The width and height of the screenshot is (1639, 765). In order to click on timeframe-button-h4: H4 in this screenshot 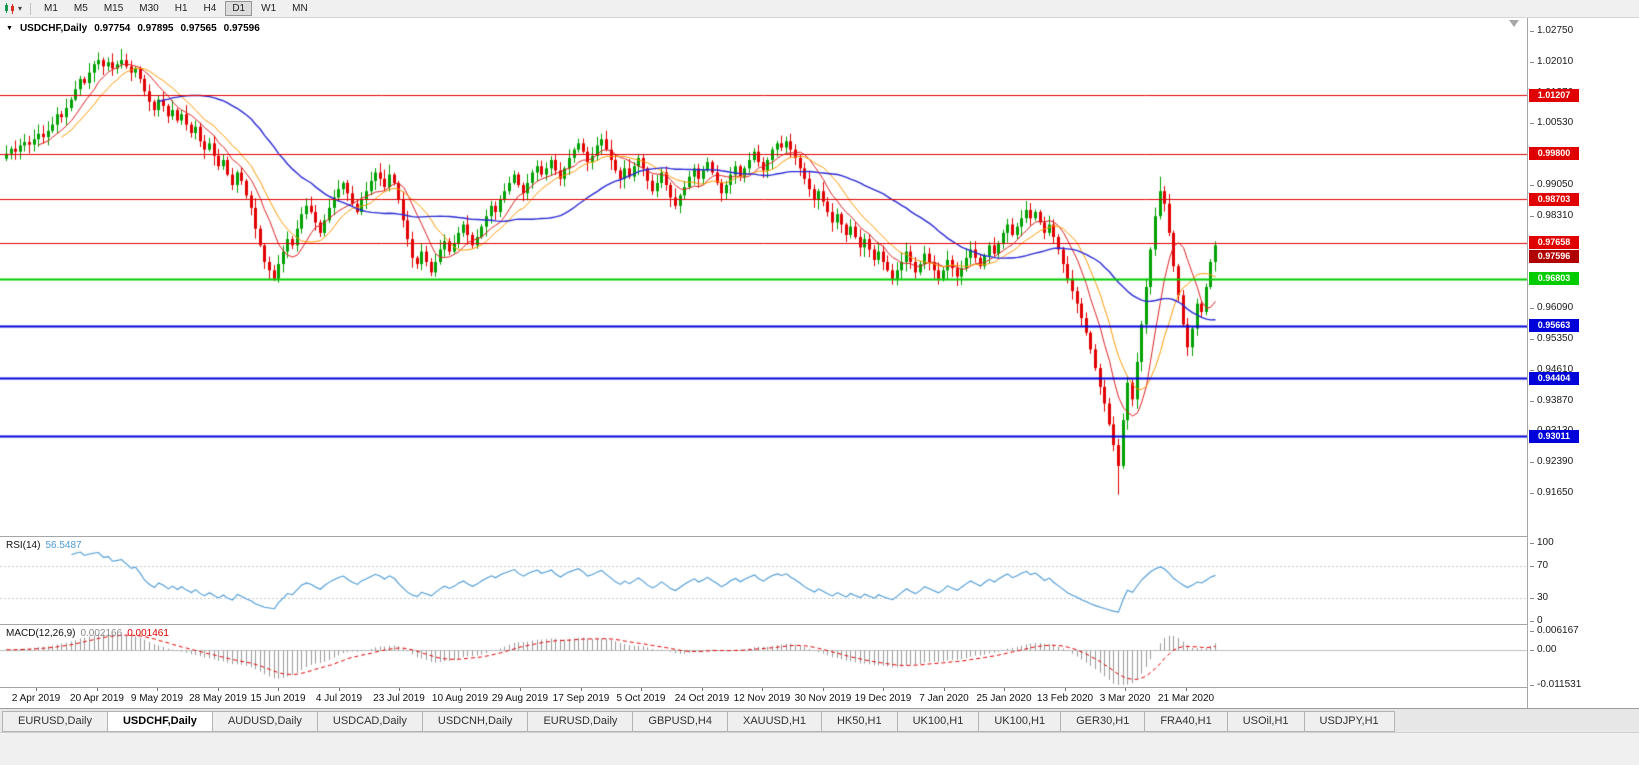, I will do `click(210, 8)`.